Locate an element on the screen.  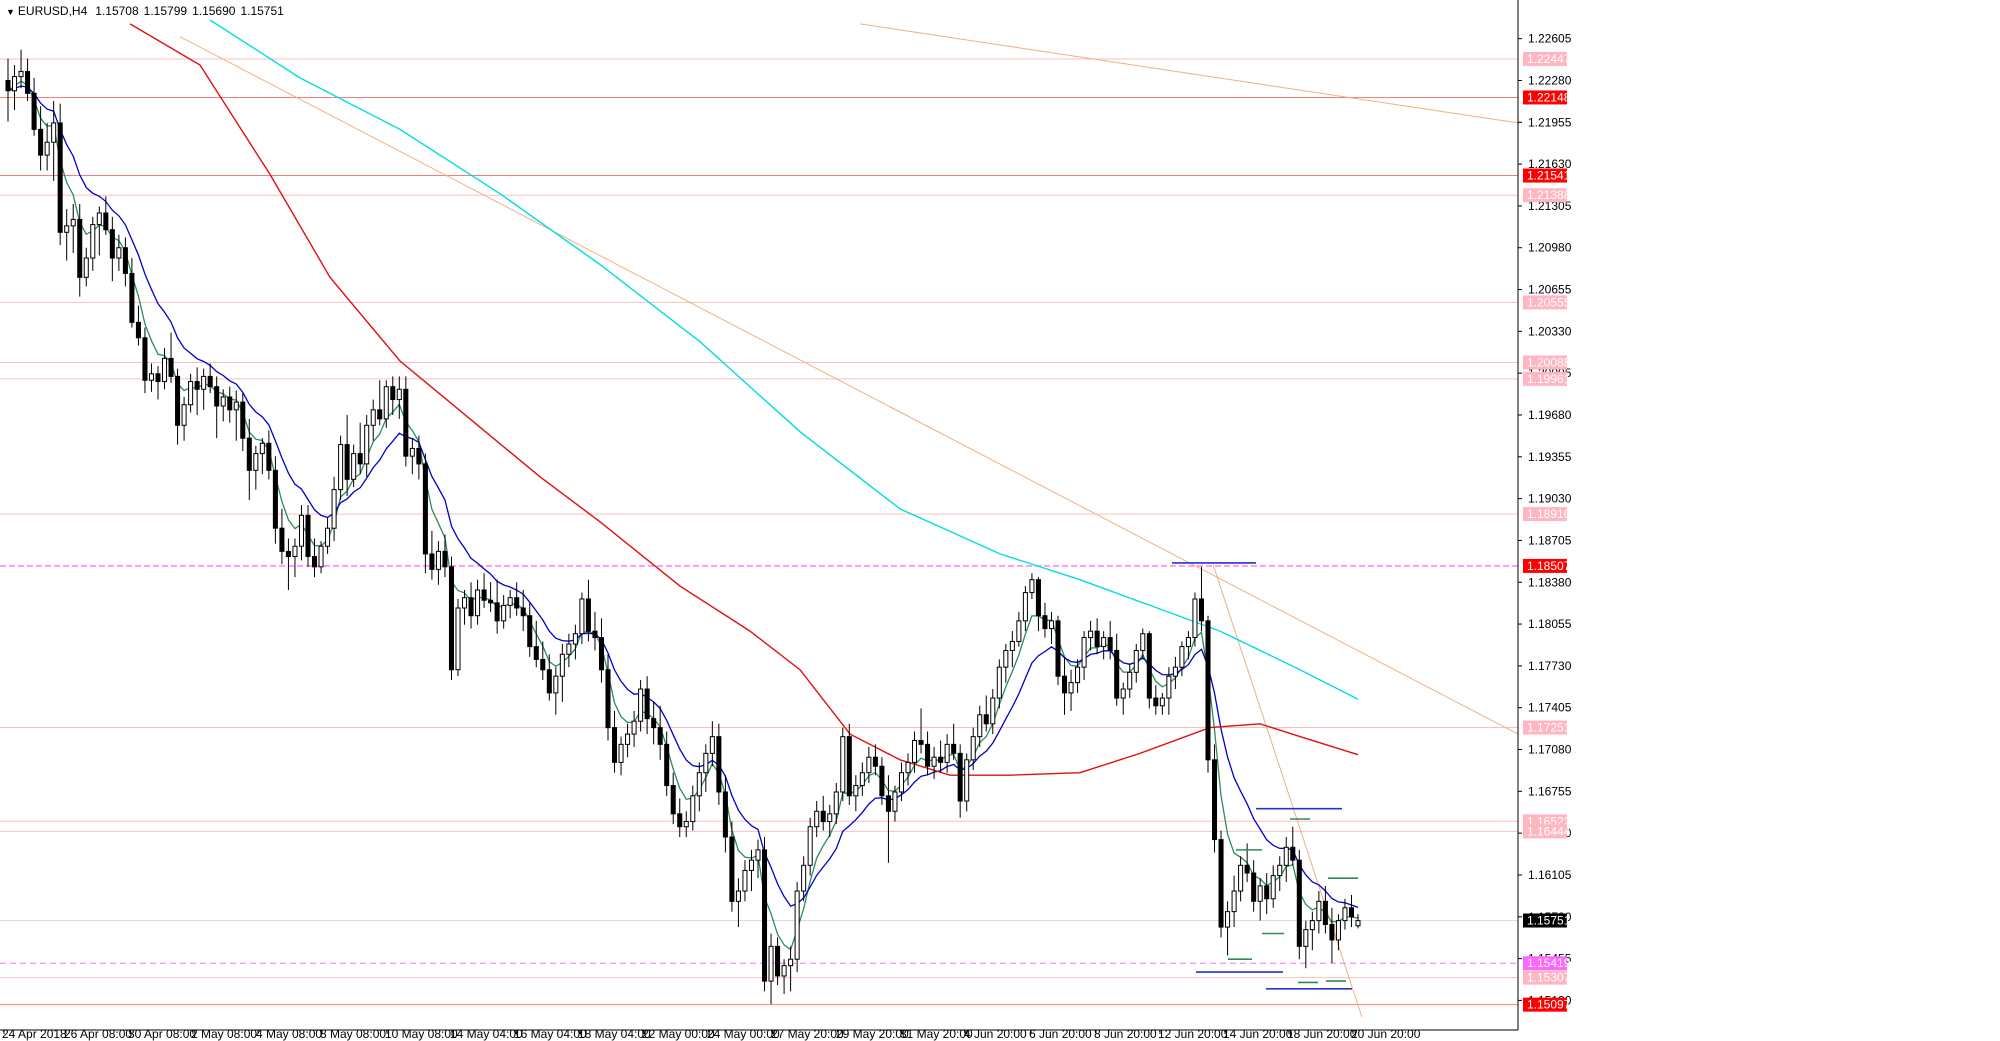
price-tick-label: 1.20980 is located at coordinates (1550, 248).